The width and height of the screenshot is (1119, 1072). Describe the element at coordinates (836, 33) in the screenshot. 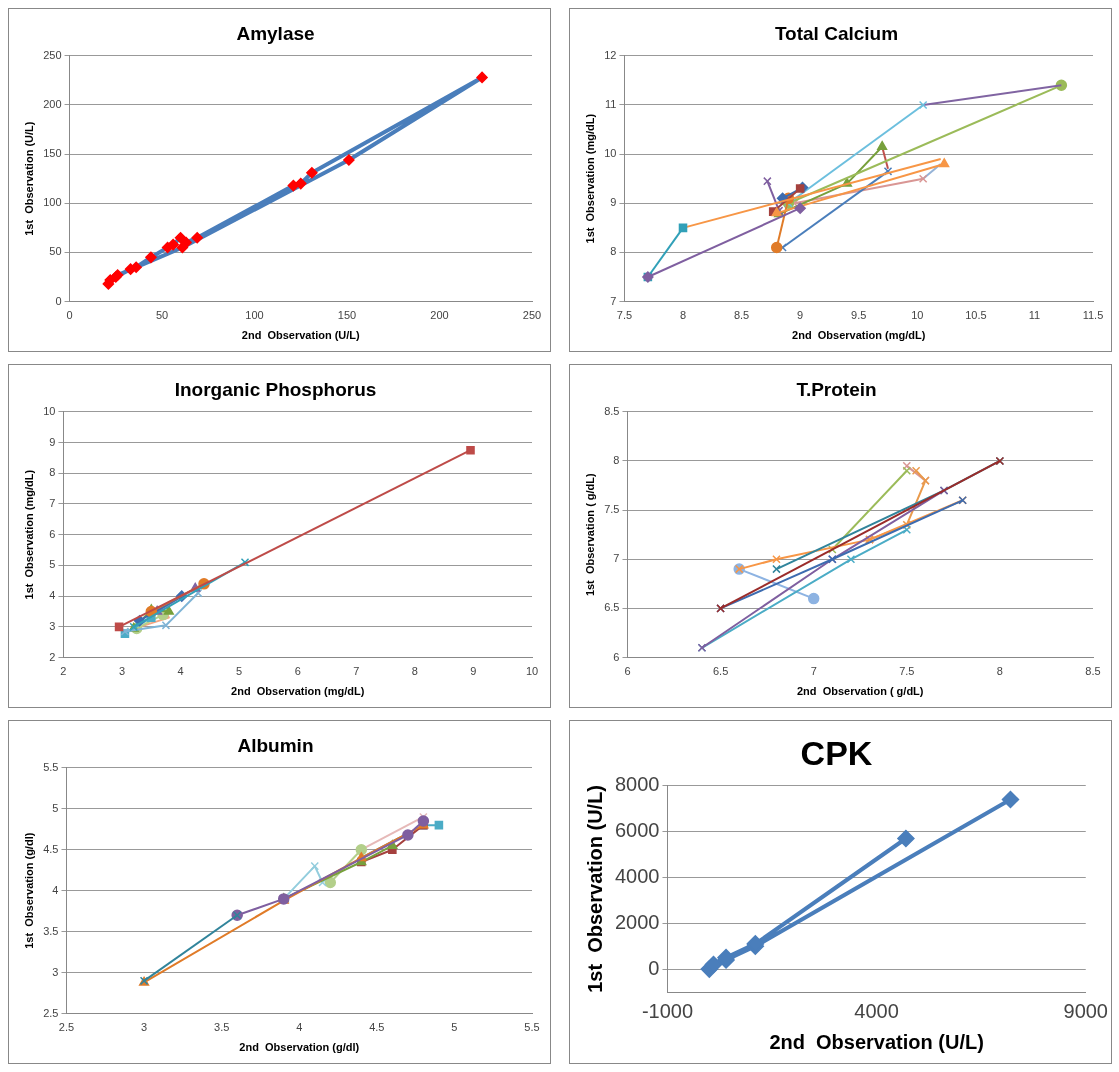

I see `chart-title: Total Calcium` at that location.